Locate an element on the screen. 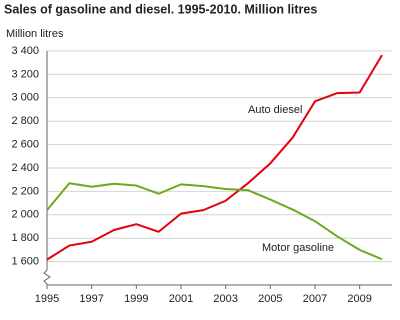 Image resolution: width=400 pixels, height=320 pixels. series-label: Auto diesel is located at coordinates (275, 110).